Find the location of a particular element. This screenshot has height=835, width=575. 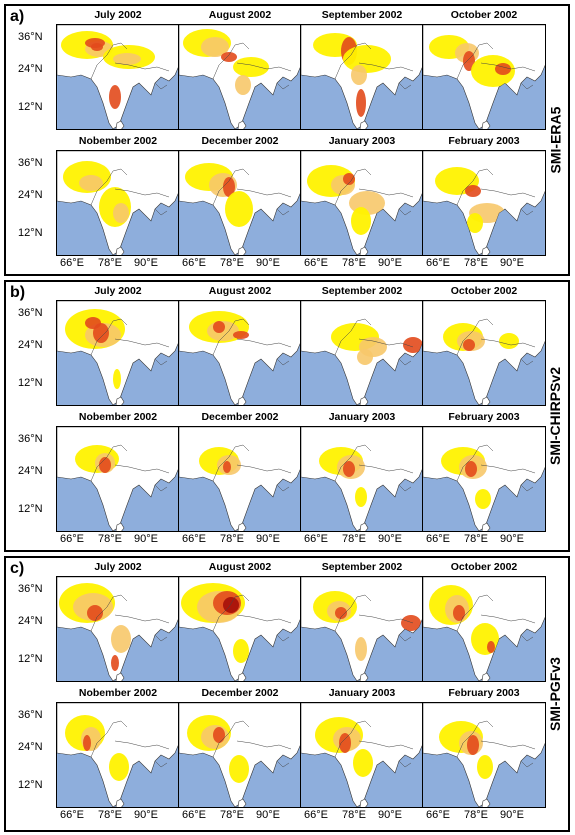

map-title: September 2002 is located at coordinates (362, 15).